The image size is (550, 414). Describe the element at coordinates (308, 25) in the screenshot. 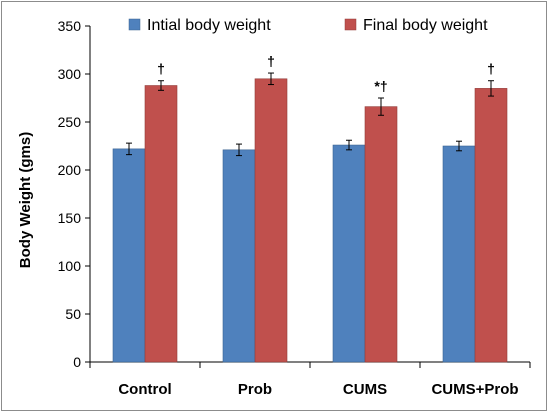

I see `legend: Intial body weight Final body weight` at that location.